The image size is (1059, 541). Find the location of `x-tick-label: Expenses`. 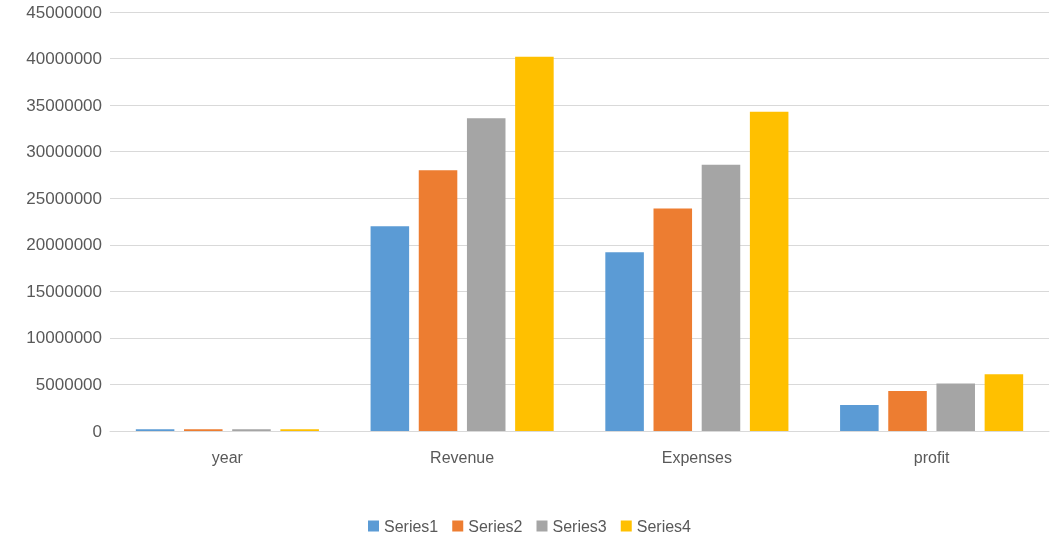

x-tick-label: Expenses is located at coordinates (697, 457).